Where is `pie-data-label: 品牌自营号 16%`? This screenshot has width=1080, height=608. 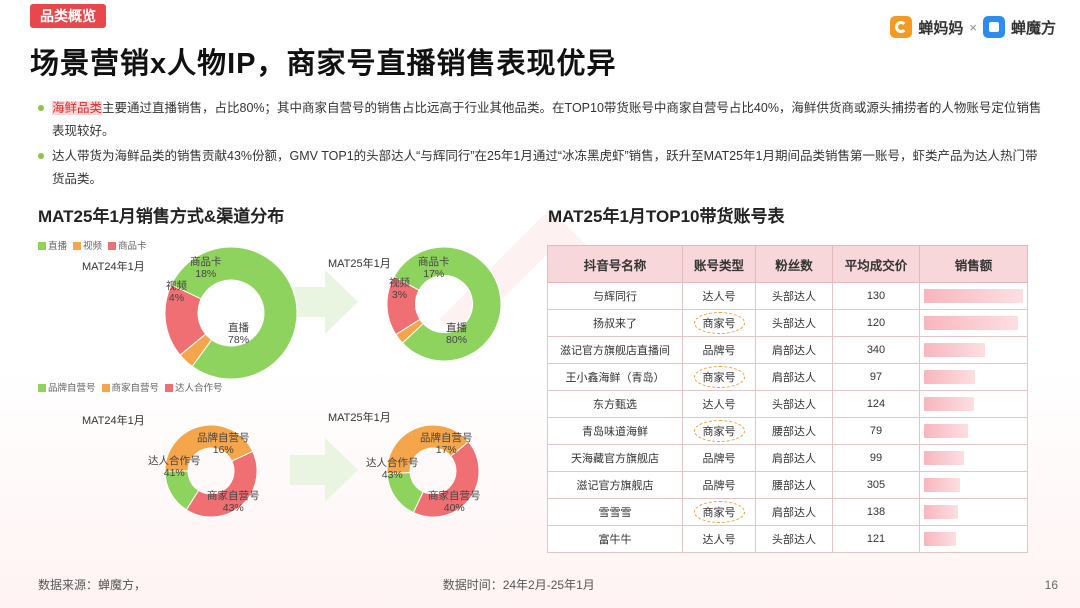
pie-data-label: 品牌自营号 16% is located at coordinates (223, 444).